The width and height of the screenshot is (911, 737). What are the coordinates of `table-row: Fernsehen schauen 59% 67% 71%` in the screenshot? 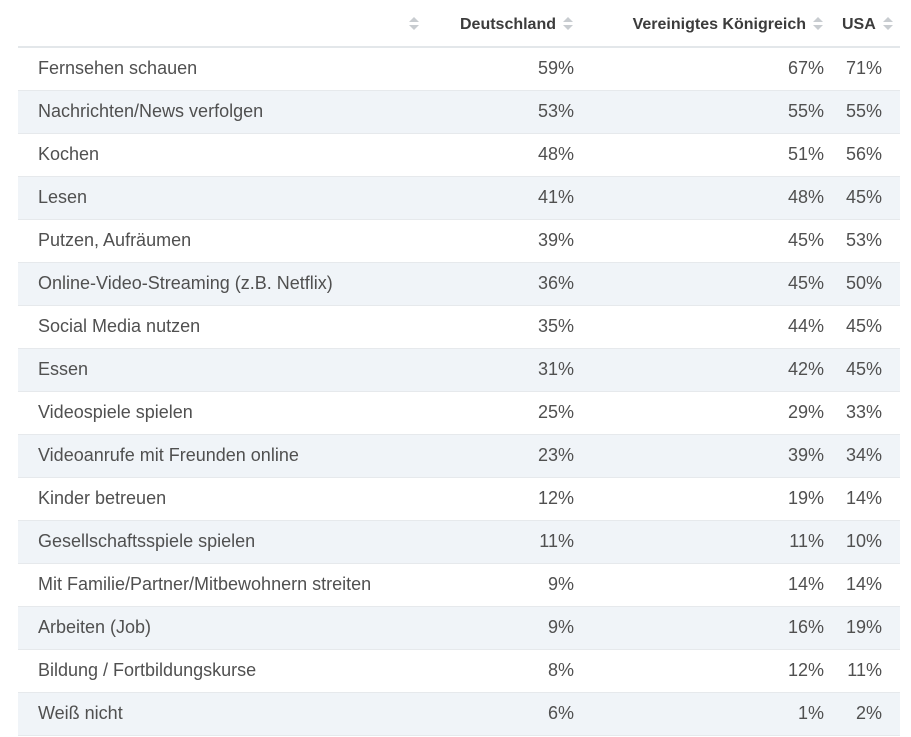 It's located at (459, 69).